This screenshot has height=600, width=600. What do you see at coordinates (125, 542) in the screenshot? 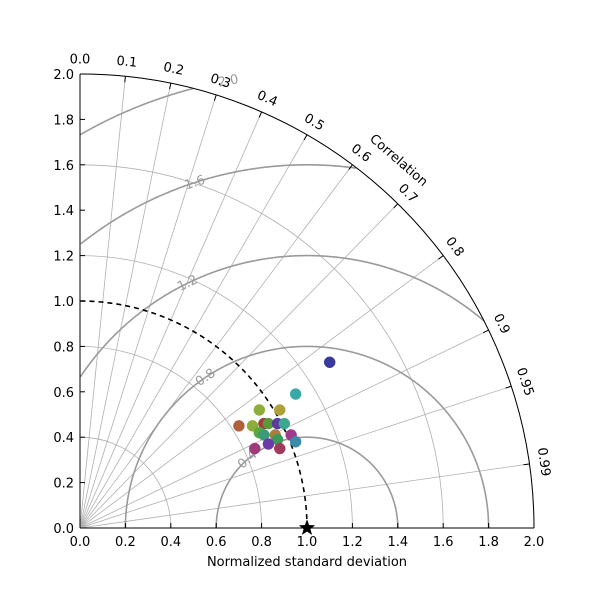
I see `x-tick-label: 0.2` at bounding box center [125, 542].